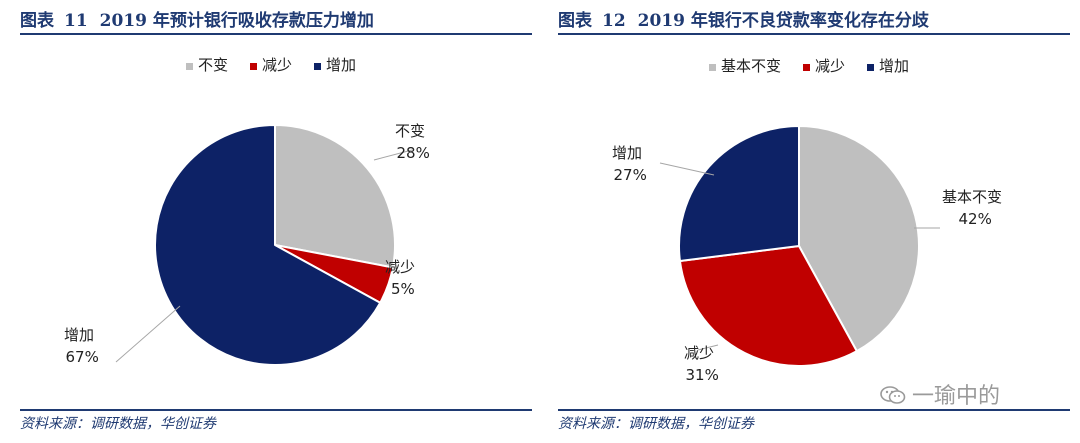 The image size is (1080, 443). I want to click on chart-title: 图表 12 2019 年银行不良贷款率变化存在分歧, so click(743, 18).